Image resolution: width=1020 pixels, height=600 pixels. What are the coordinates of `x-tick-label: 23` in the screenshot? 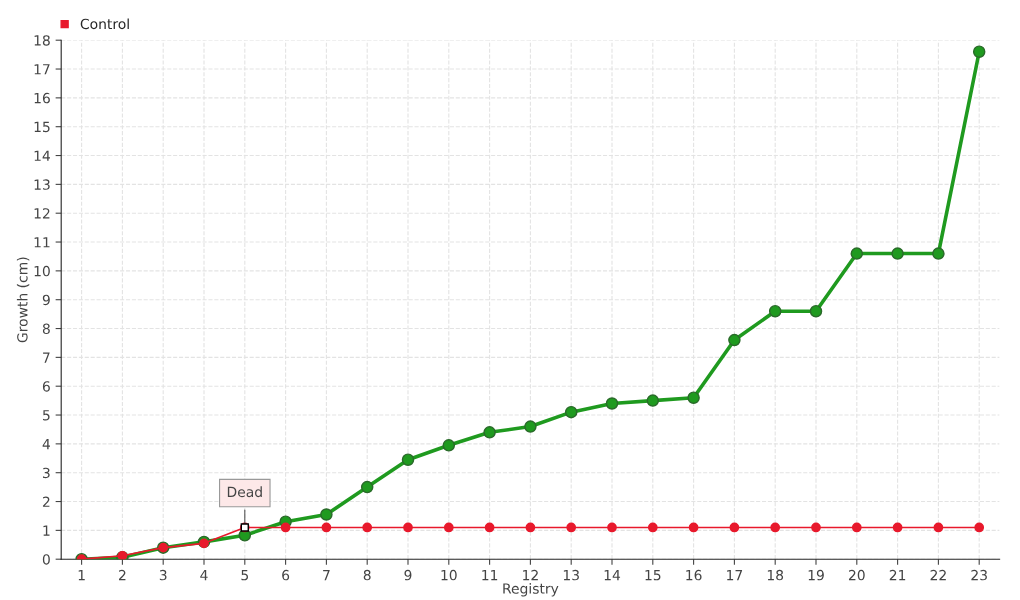 It's located at (979, 575).